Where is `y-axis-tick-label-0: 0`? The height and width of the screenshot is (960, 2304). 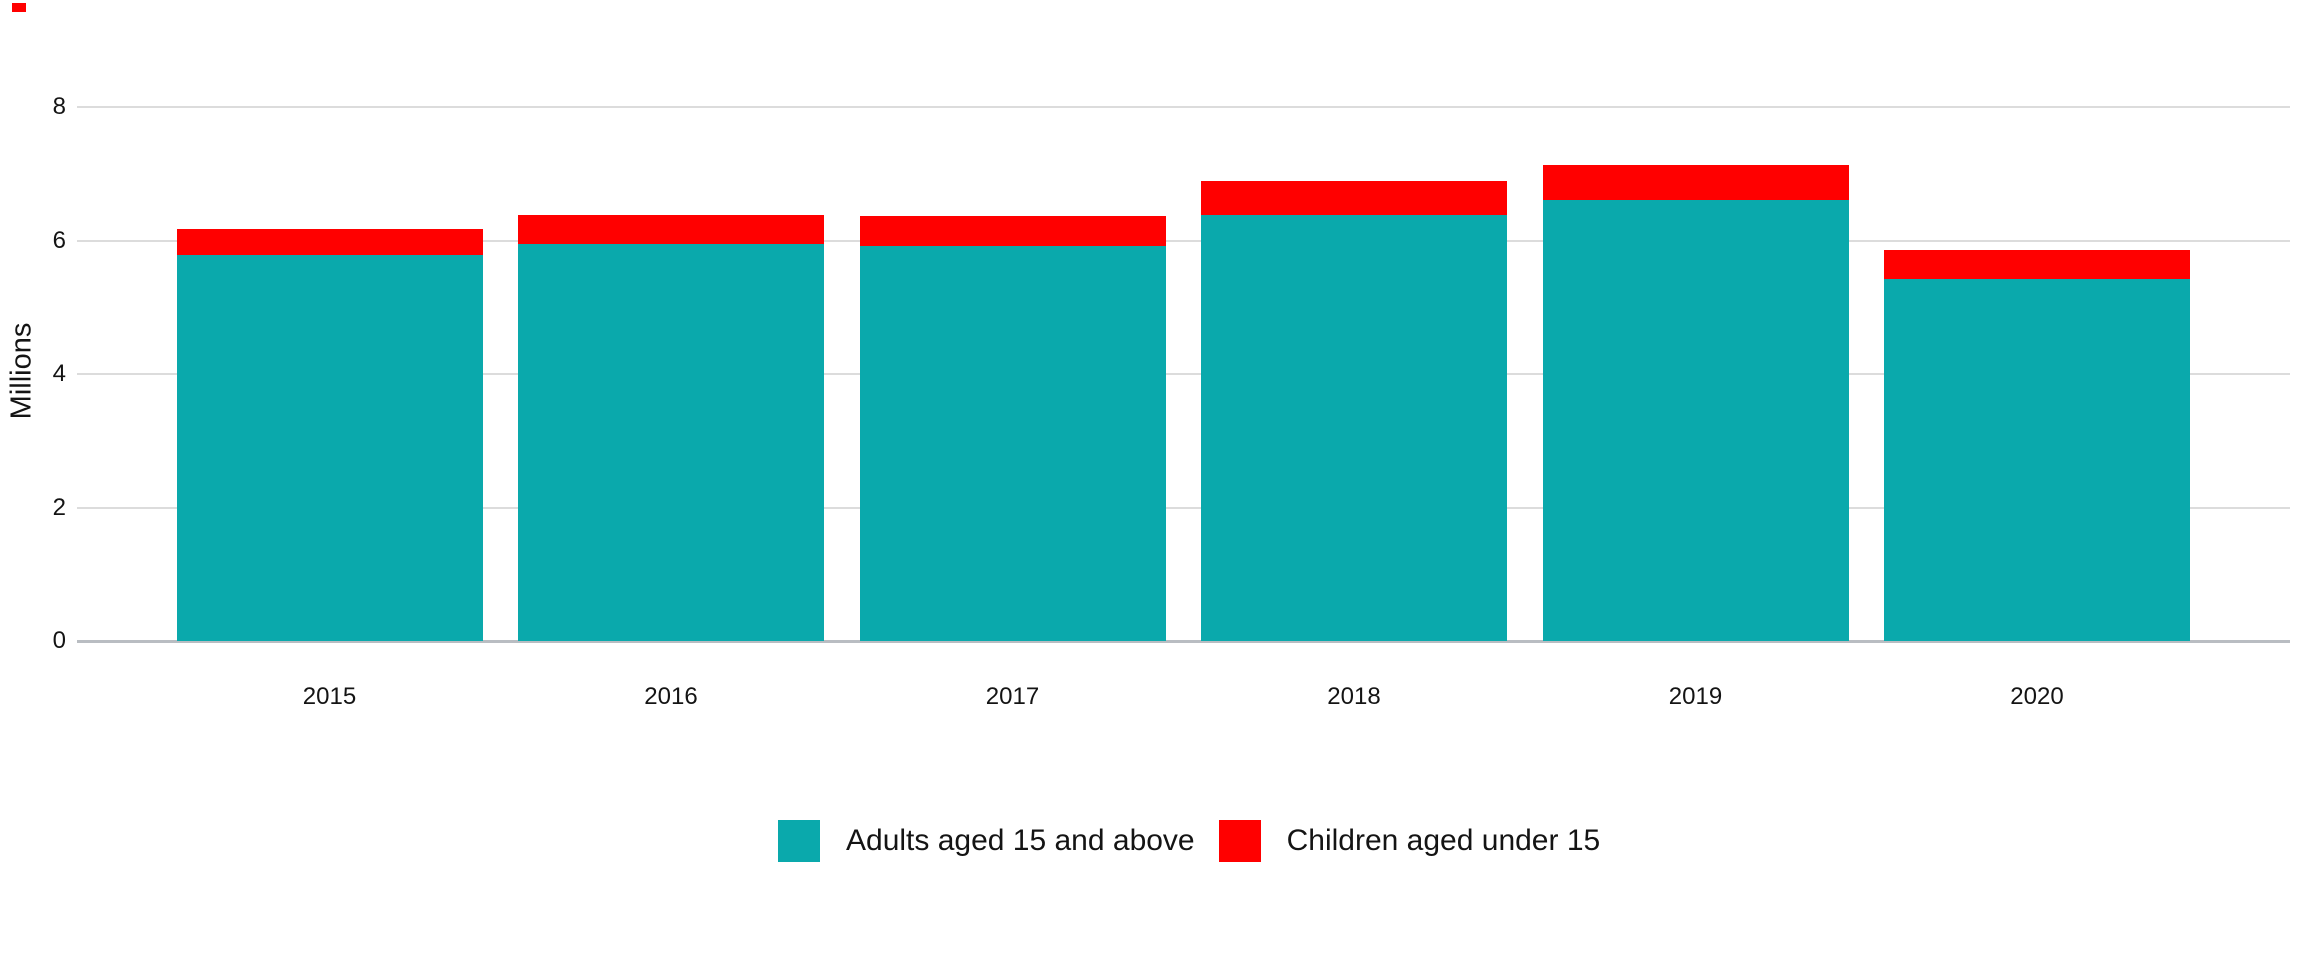 y-axis-tick-label-0: 0 is located at coordinates (59, 640).